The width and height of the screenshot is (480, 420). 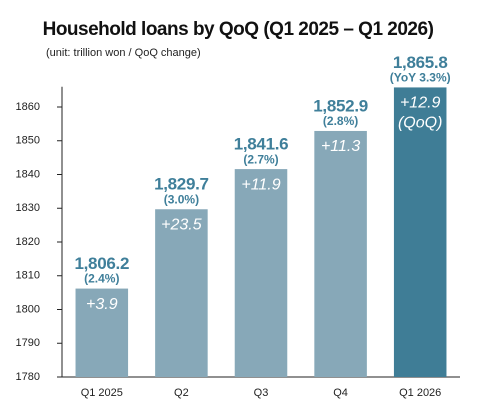 I want to click on yoy-label: (2.7%), so click(x=260, y=159).